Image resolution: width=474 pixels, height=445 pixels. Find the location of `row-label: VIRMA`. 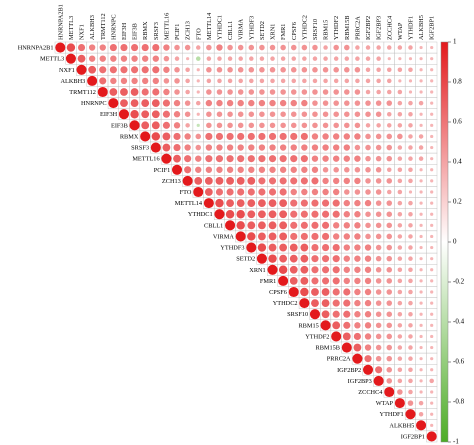

row-label: VIRMA is located at coordinates (223, 236).